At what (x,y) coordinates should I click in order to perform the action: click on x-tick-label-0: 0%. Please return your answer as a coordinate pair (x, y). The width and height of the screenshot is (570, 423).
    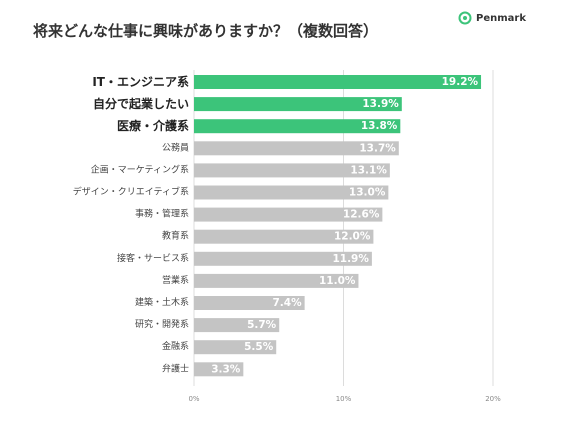
    Looking at the image, I should click on (193, 399).